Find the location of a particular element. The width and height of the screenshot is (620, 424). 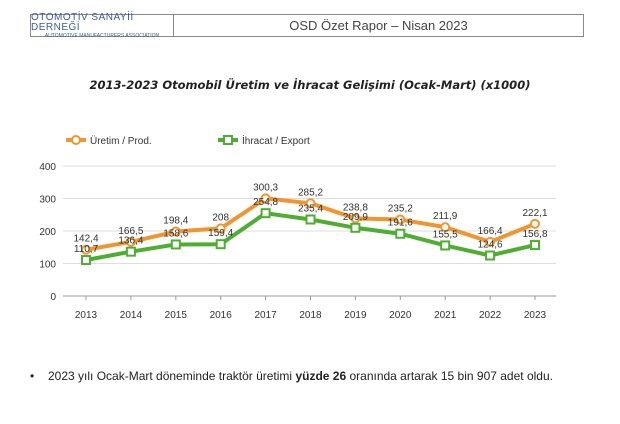

legend-label: Üretim / Prod. is located at coordinates (121, 141).